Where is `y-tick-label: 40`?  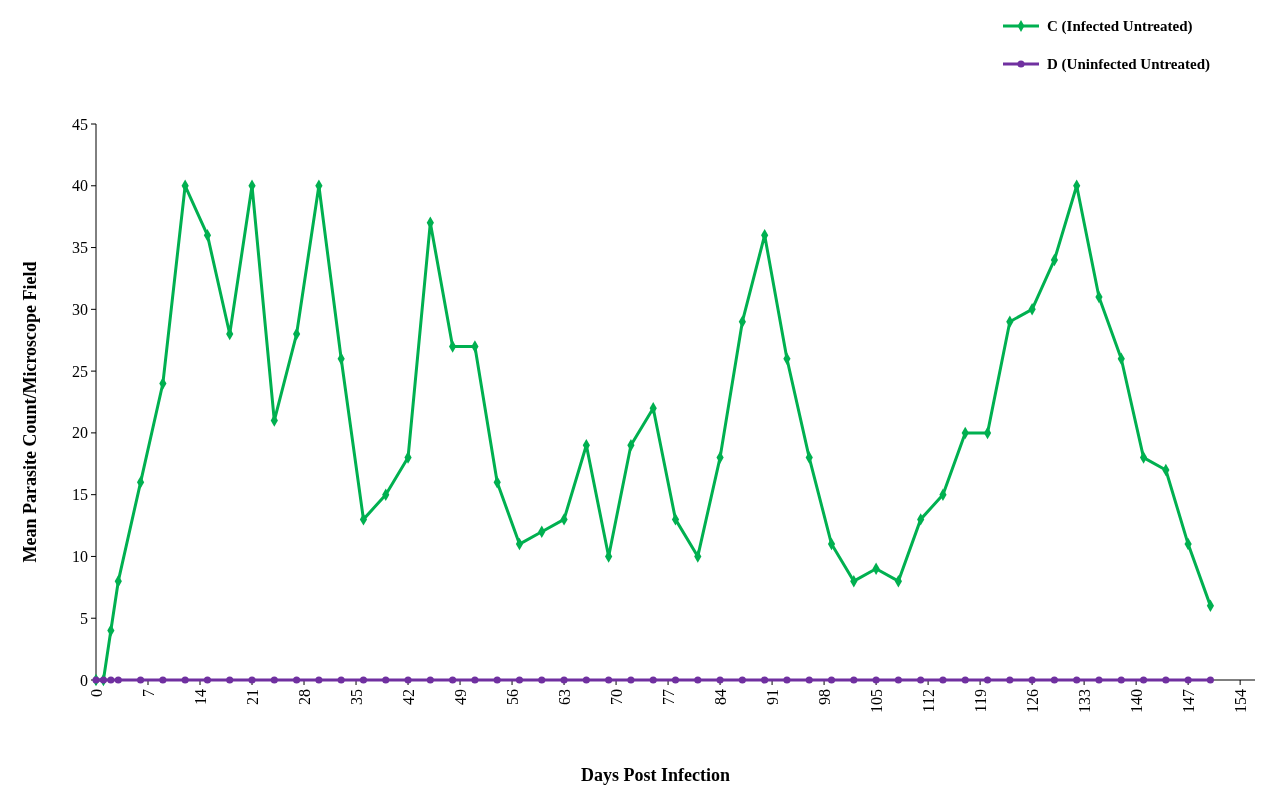 y-tick-label: 40 is located at coordinates (80, 186).